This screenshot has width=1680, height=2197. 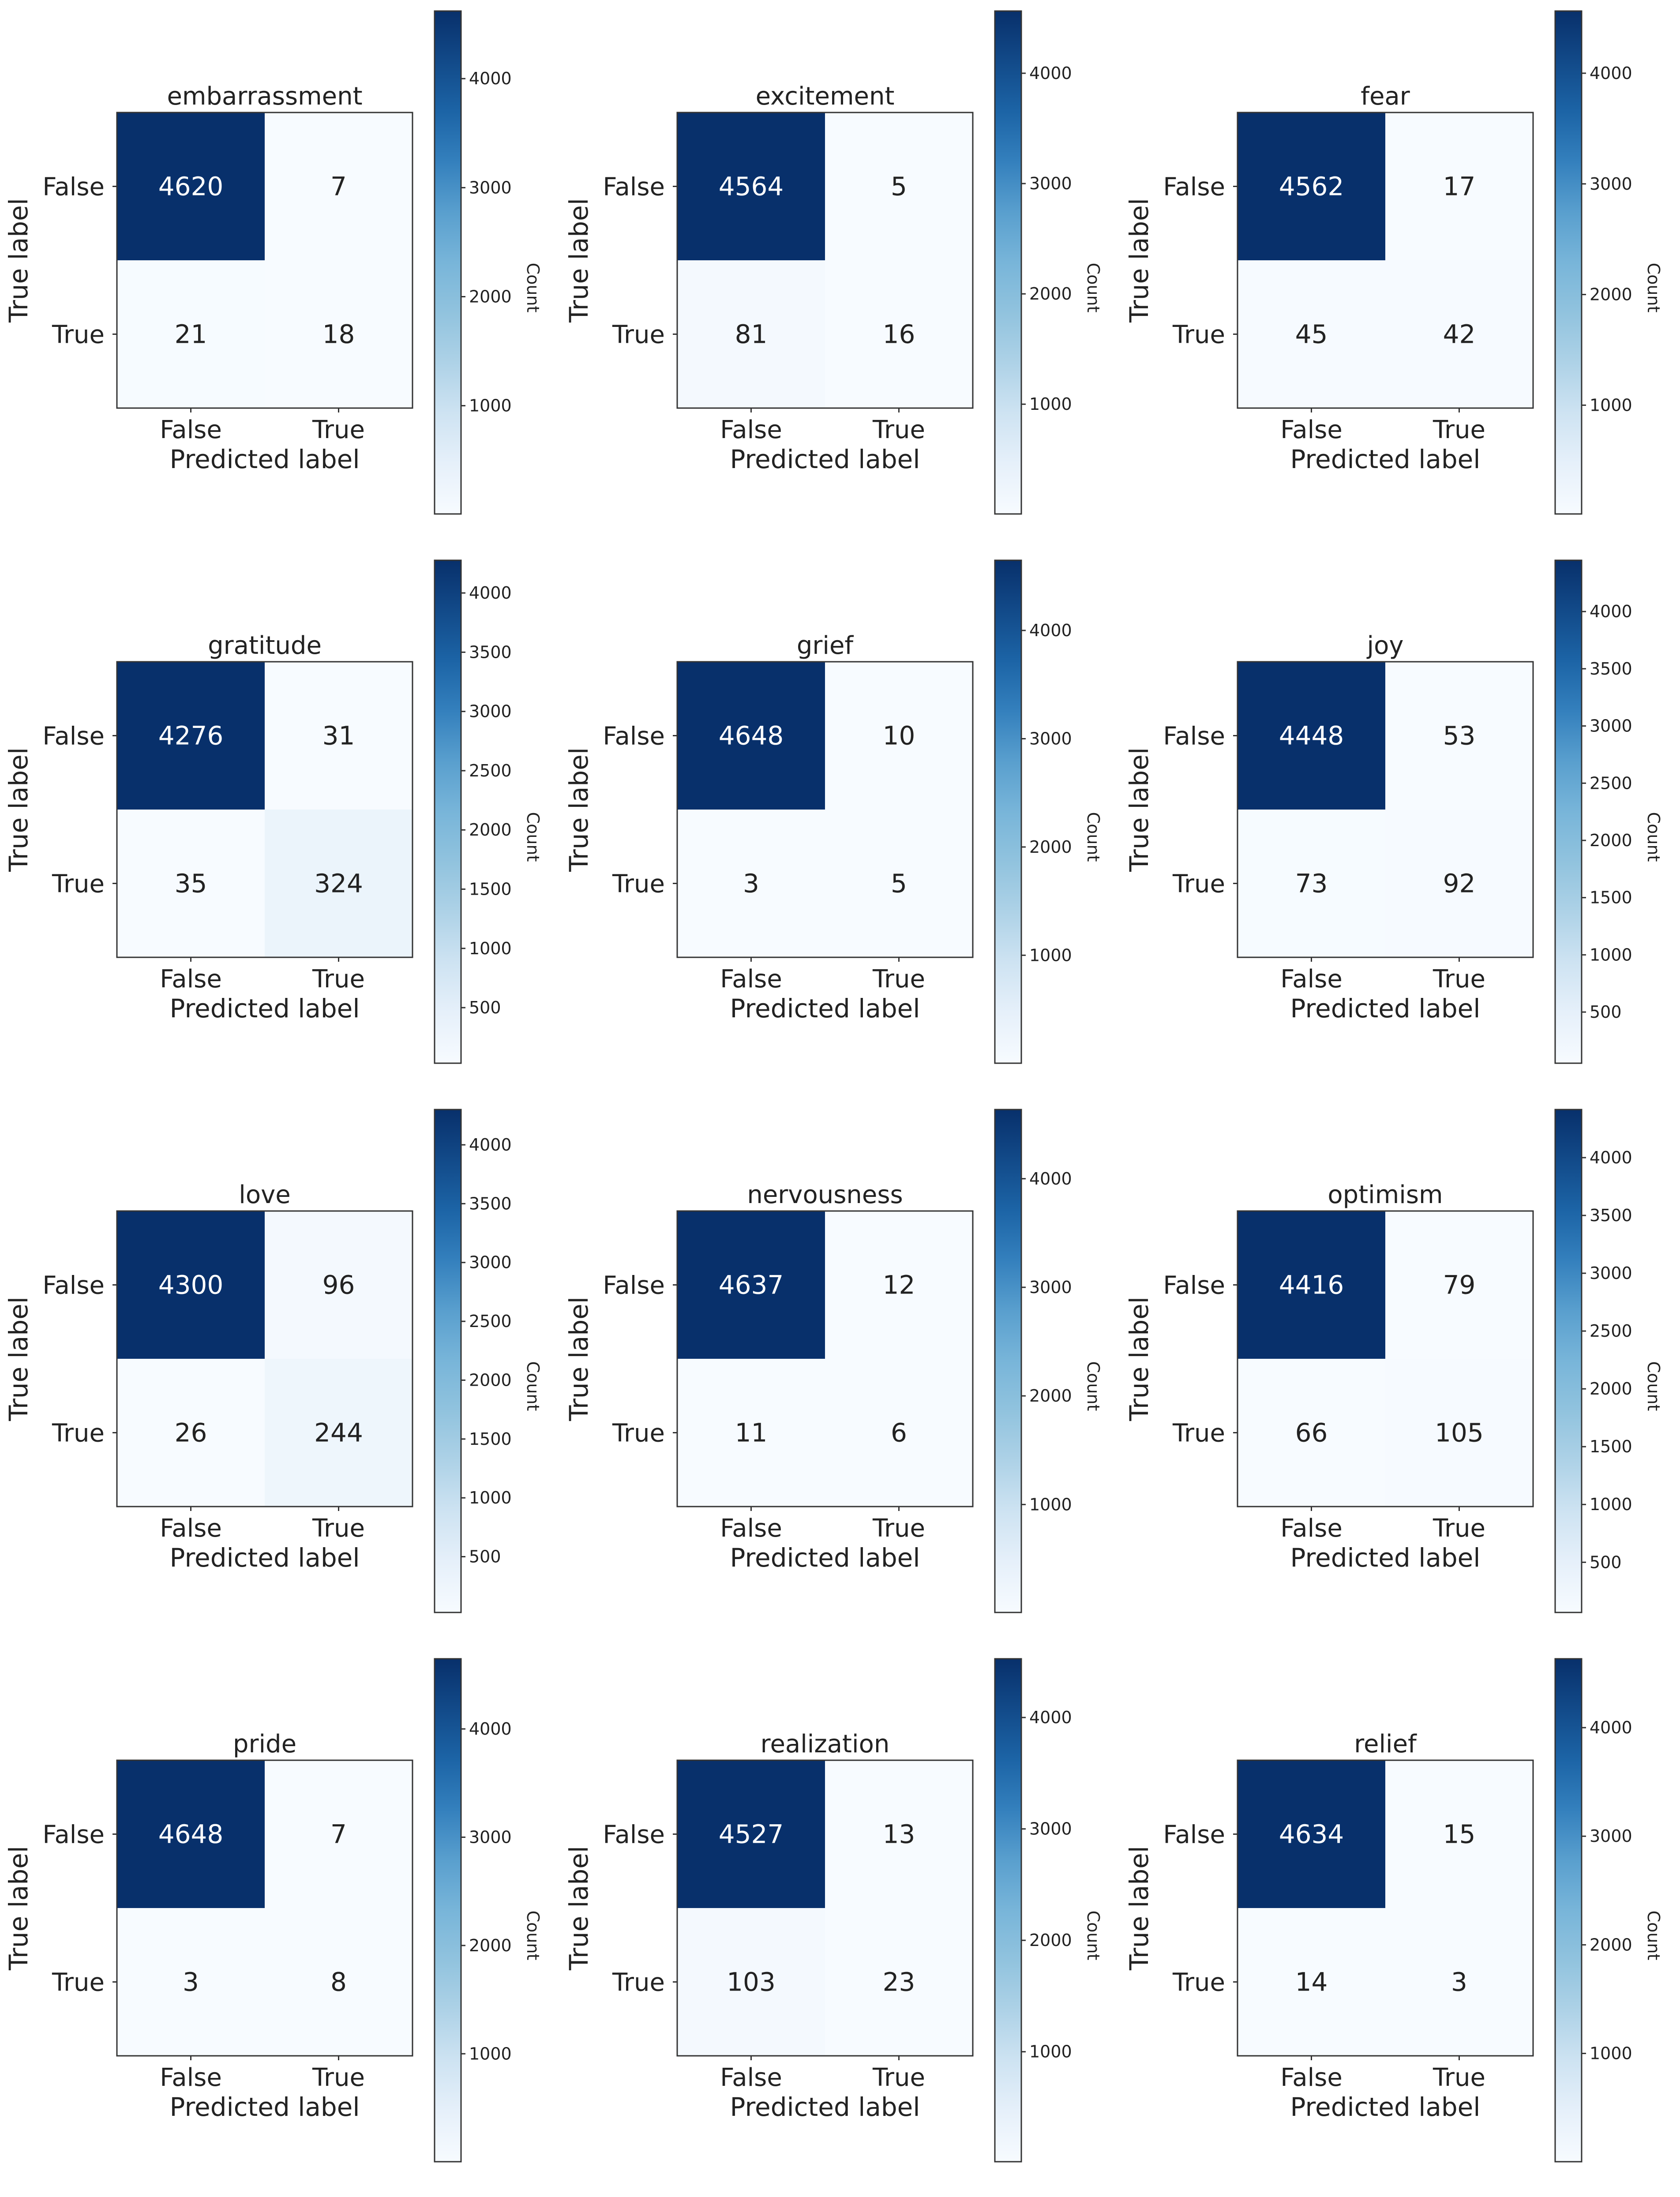 I want to click on cell-value-1-0: 14, so click(x=1311, y=1982).